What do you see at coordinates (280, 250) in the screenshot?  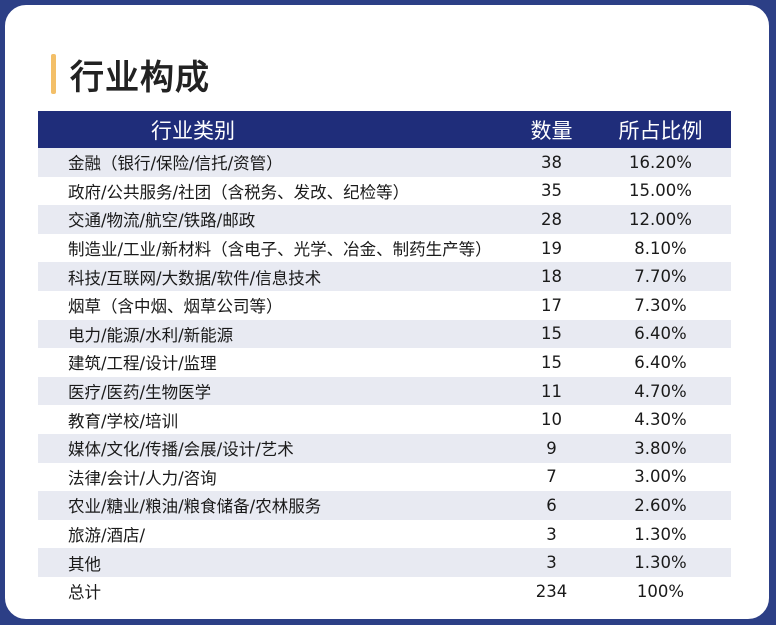 I see `cell-industry: 制造业/工业/新材料（含电子、光学、冶金、制药生产等）` at bounding box center [280, 250].